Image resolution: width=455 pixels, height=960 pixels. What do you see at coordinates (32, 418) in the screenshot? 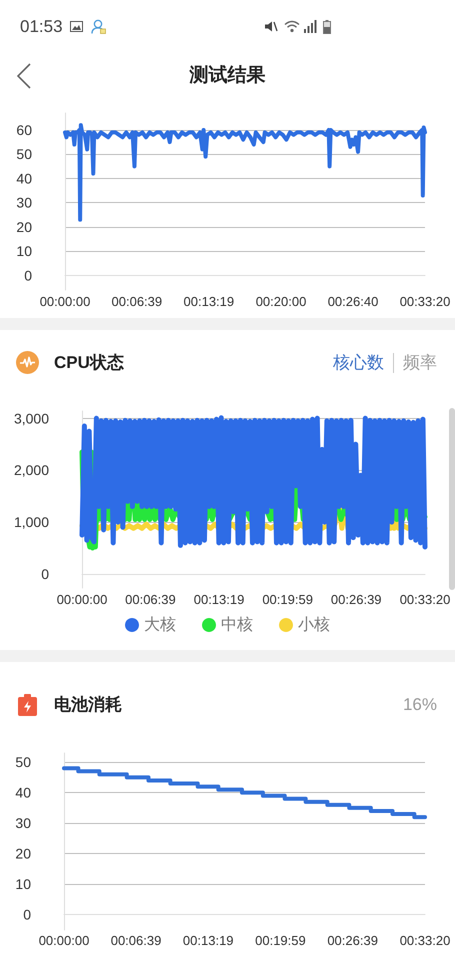
I see `y-tick-label: 3,000` at bounding box center [32, 418].